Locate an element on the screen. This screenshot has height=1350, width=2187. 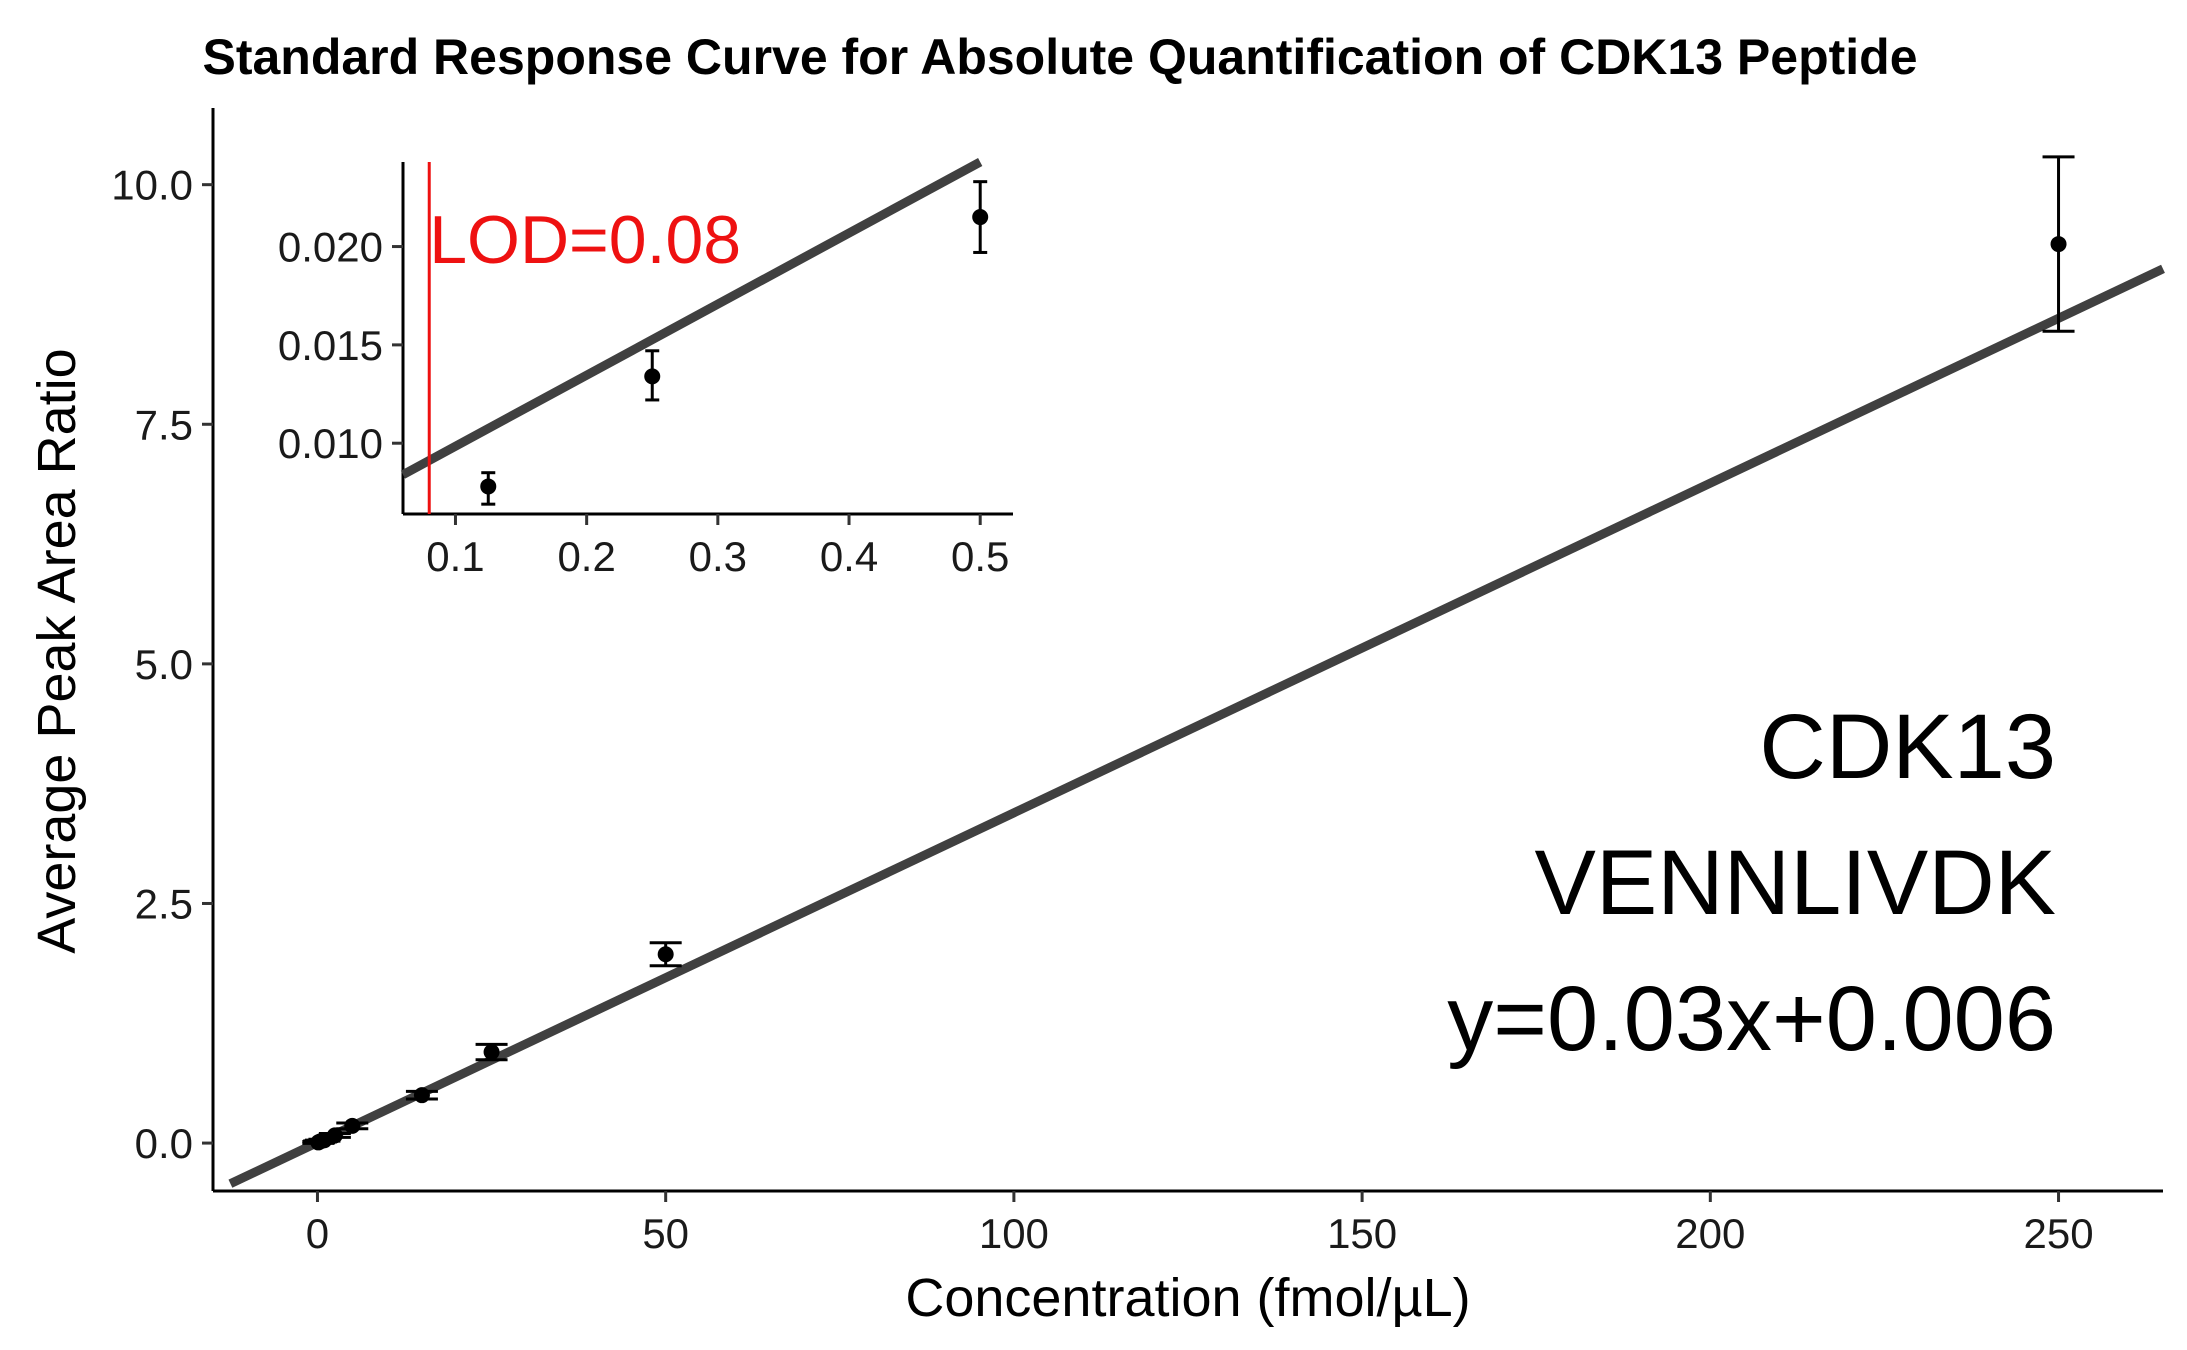
inset-x-tick-label: 0.3 is located at coordinates (718, 556).